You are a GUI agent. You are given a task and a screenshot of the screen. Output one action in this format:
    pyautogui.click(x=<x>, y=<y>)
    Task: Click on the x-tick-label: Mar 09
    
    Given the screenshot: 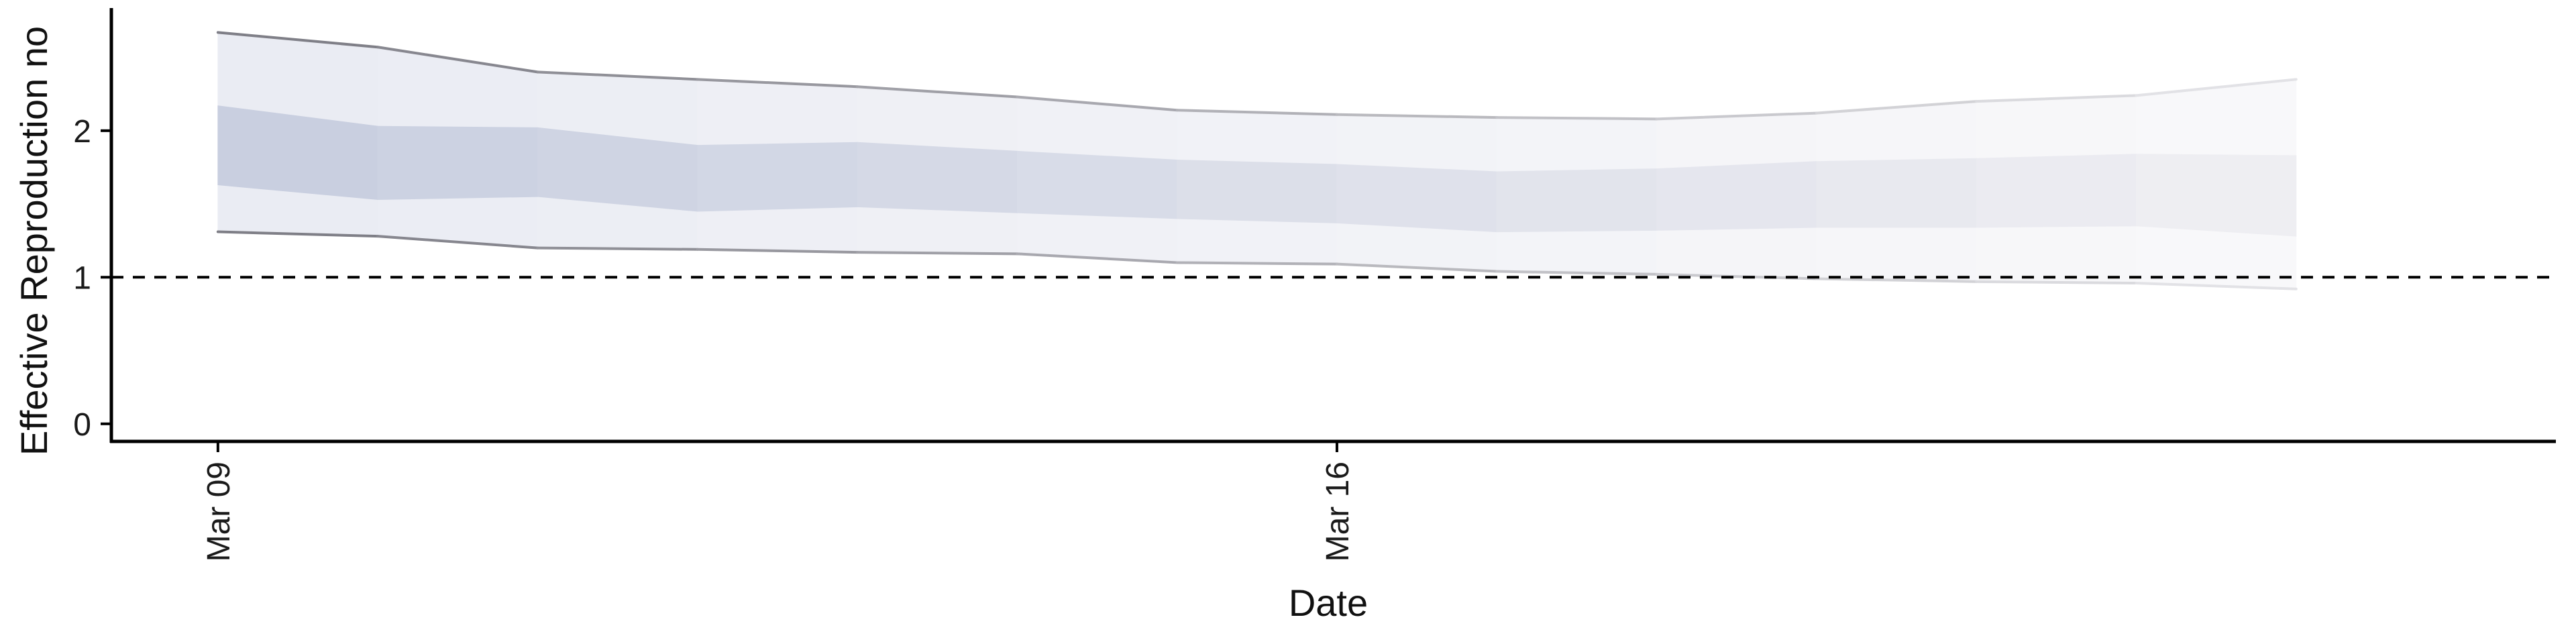 What is the action you would take?
    pyautogui.click(x=219, y=511)
    